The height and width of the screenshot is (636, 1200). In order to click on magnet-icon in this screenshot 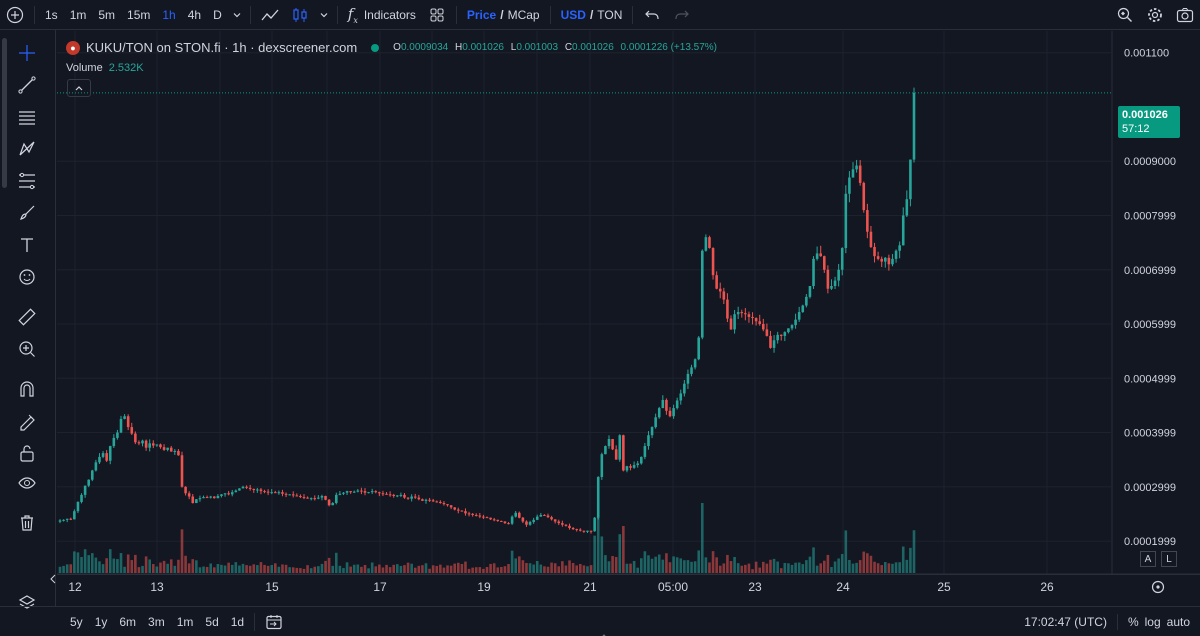, I will do `click(27, 389)`.